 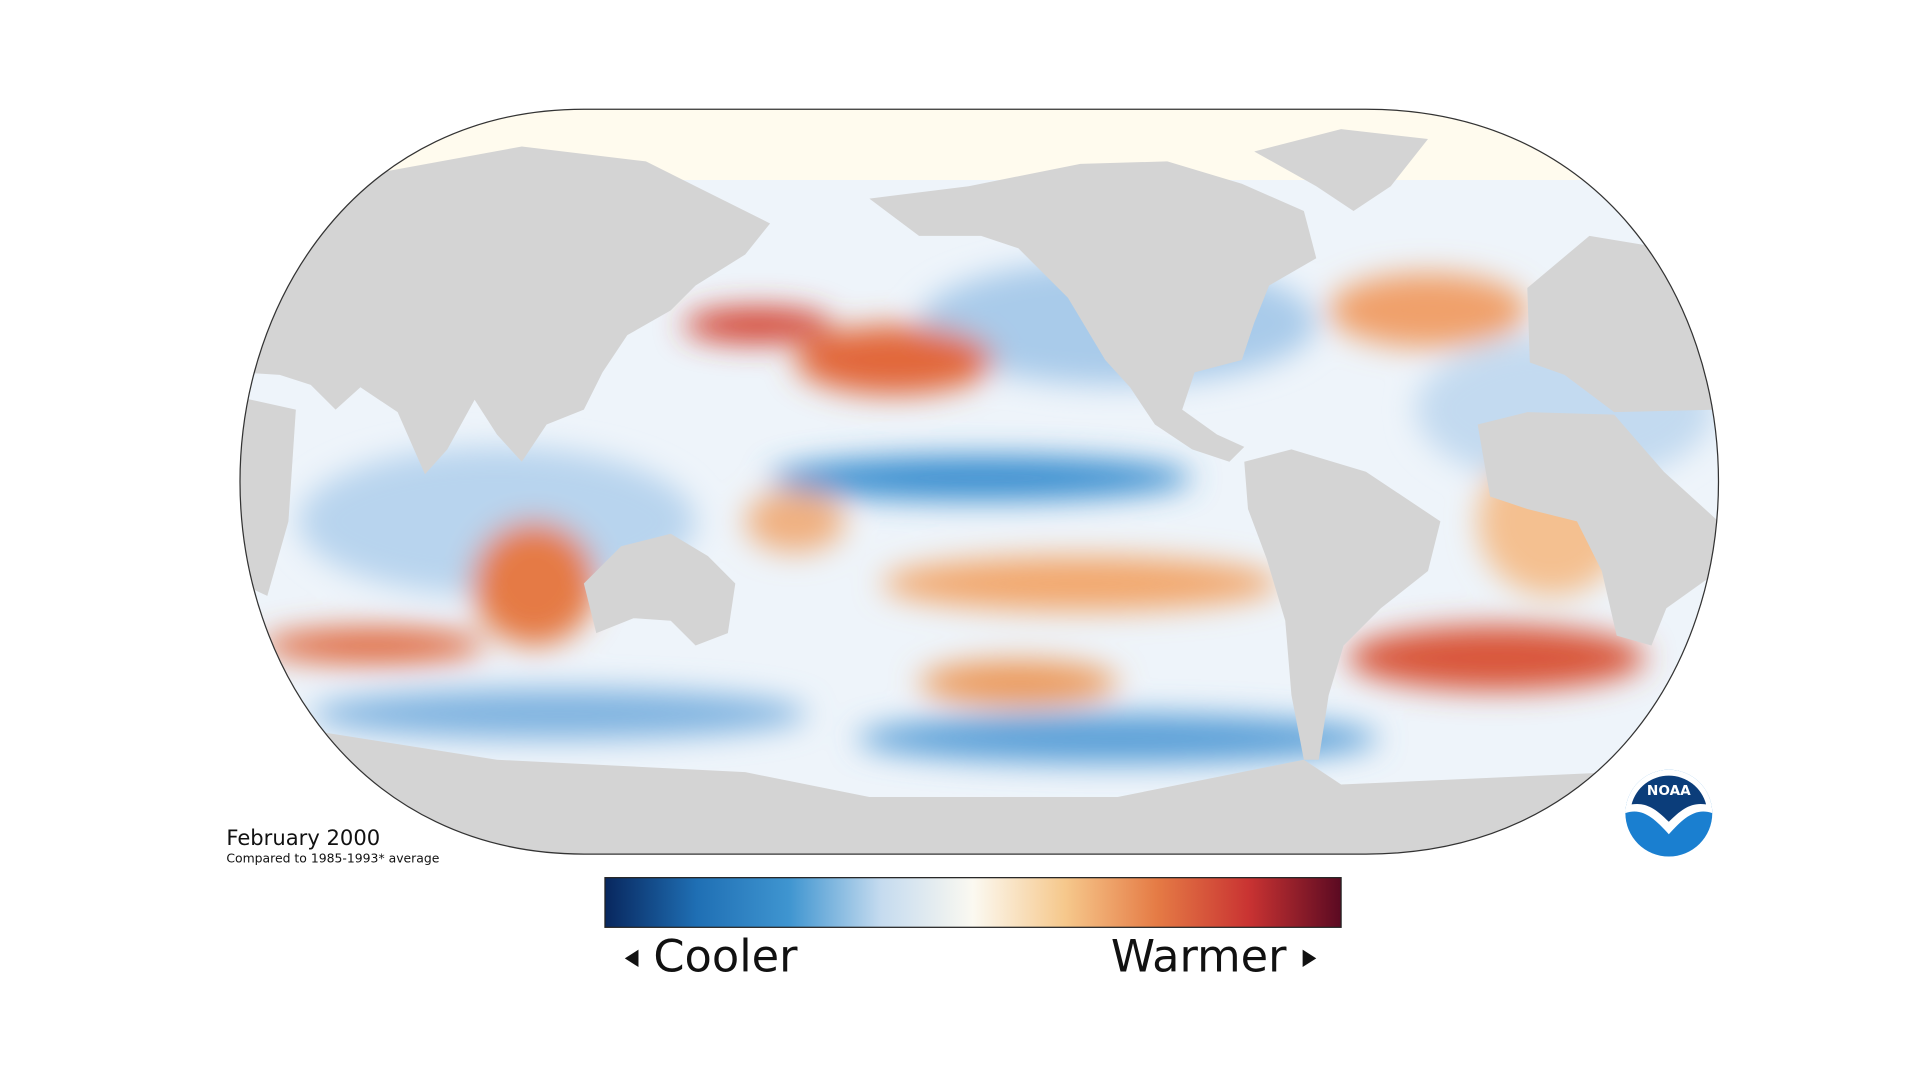 I want to click on noaa-logo: NOAA, so click(x=1669, y=813).